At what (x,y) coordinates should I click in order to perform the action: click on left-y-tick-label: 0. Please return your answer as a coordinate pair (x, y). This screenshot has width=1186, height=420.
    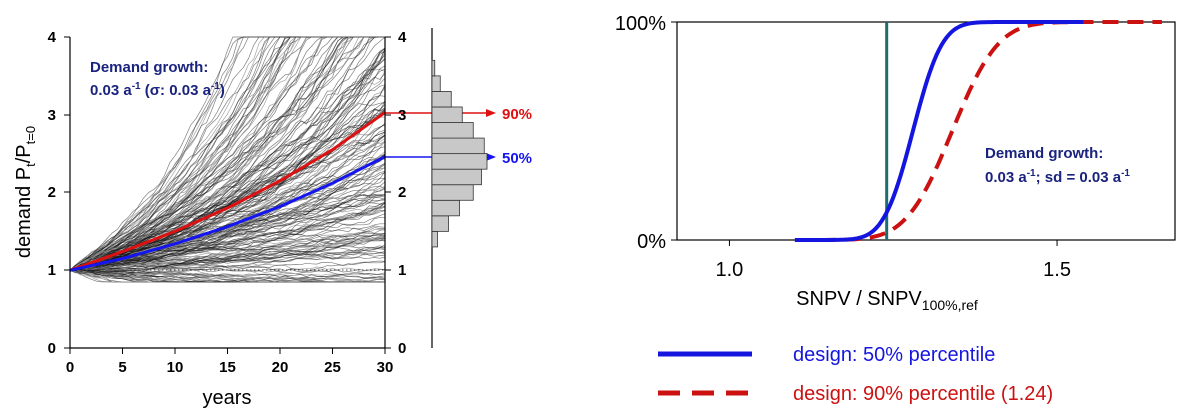
    Looking at the image, I should click on (52, 348).